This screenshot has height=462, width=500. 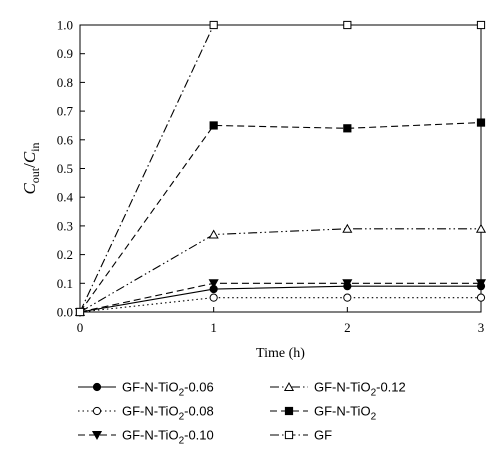 What do you see at coordinates (80, 327) in the screenshot?
I see `x-tick-label: 0` at bounding box center [80, 327].